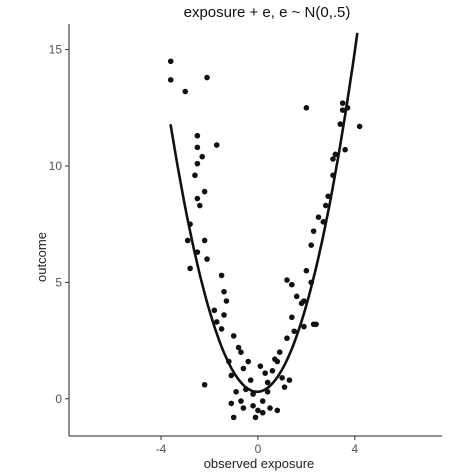 The height and width of the screenshot is (474, 474). What do you see at coordinates (267, 12) in the screenshot?
I see `chart-title: exposure + e, e ~ N(0,.5)` at bounding box center [267, 12].